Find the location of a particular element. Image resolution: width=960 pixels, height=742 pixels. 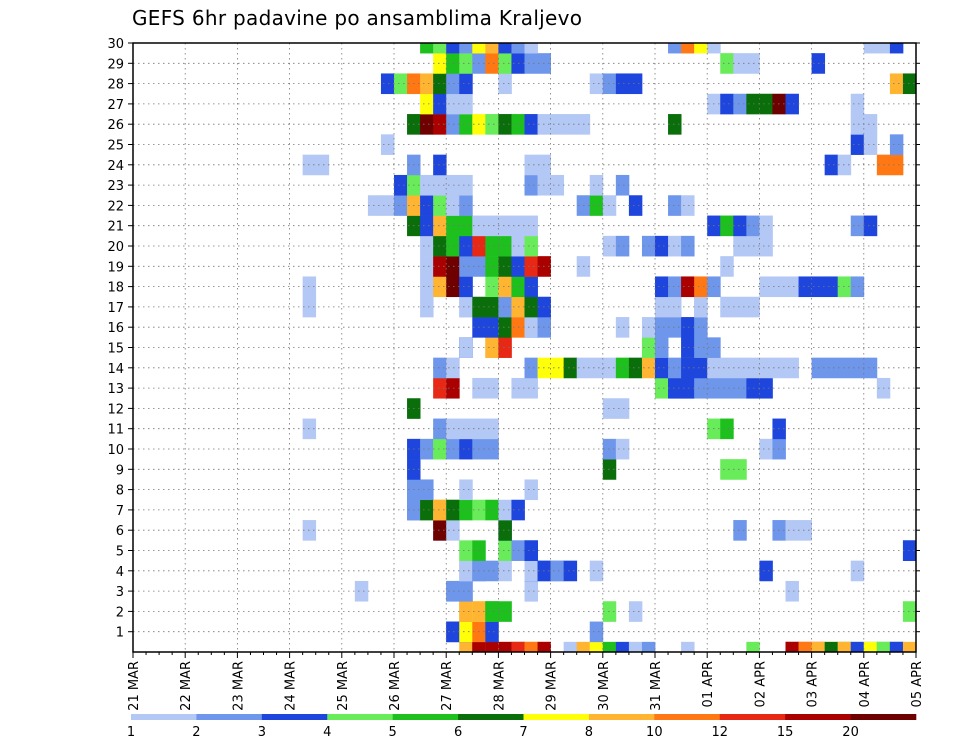

y-tick-label: 23 is located at coordinates (115, 186).